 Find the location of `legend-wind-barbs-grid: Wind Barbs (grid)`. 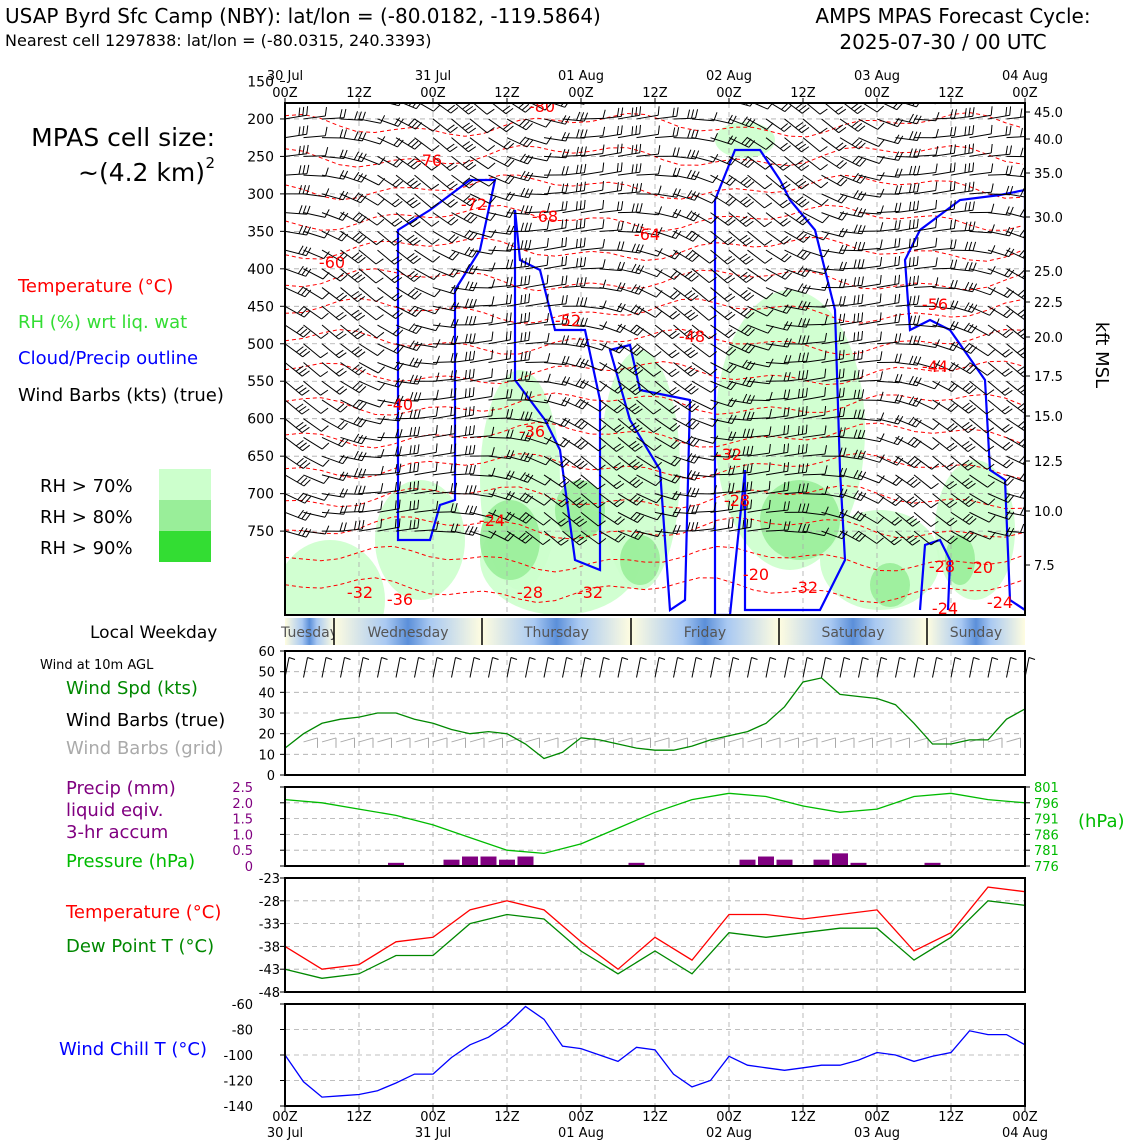

legend-wind-barbs-grid: Wind Barbs (grid) is located at coordinates (145, 748).